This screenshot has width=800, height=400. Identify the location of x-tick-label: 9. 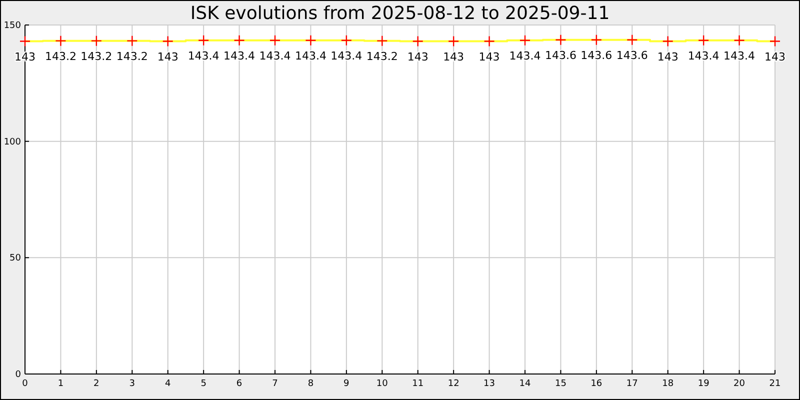
(347, 384).